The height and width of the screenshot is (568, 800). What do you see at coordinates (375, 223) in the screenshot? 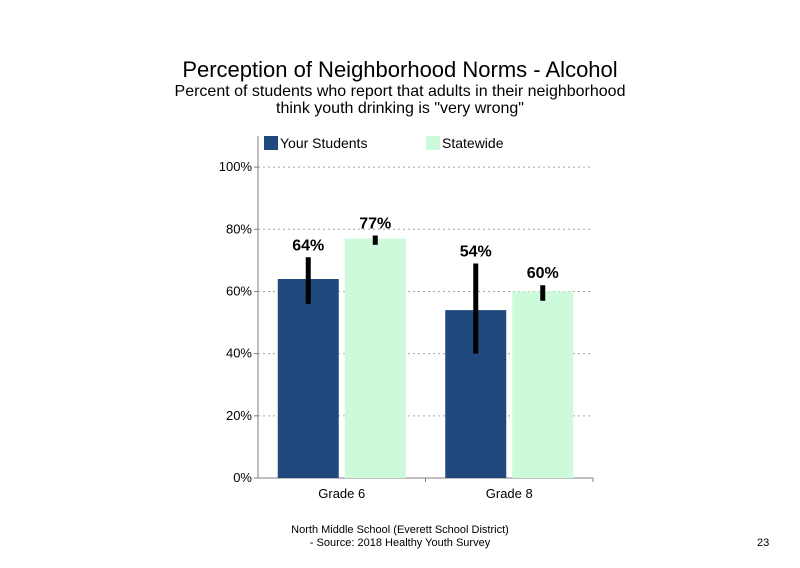
I see `data-label-2-1: 77%` at bounding box center [375, 223].